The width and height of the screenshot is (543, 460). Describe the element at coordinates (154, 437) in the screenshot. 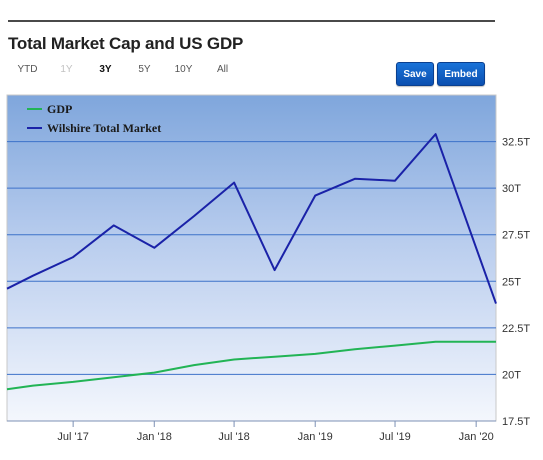

I see `x-tick-label: Jan '18` at that location.